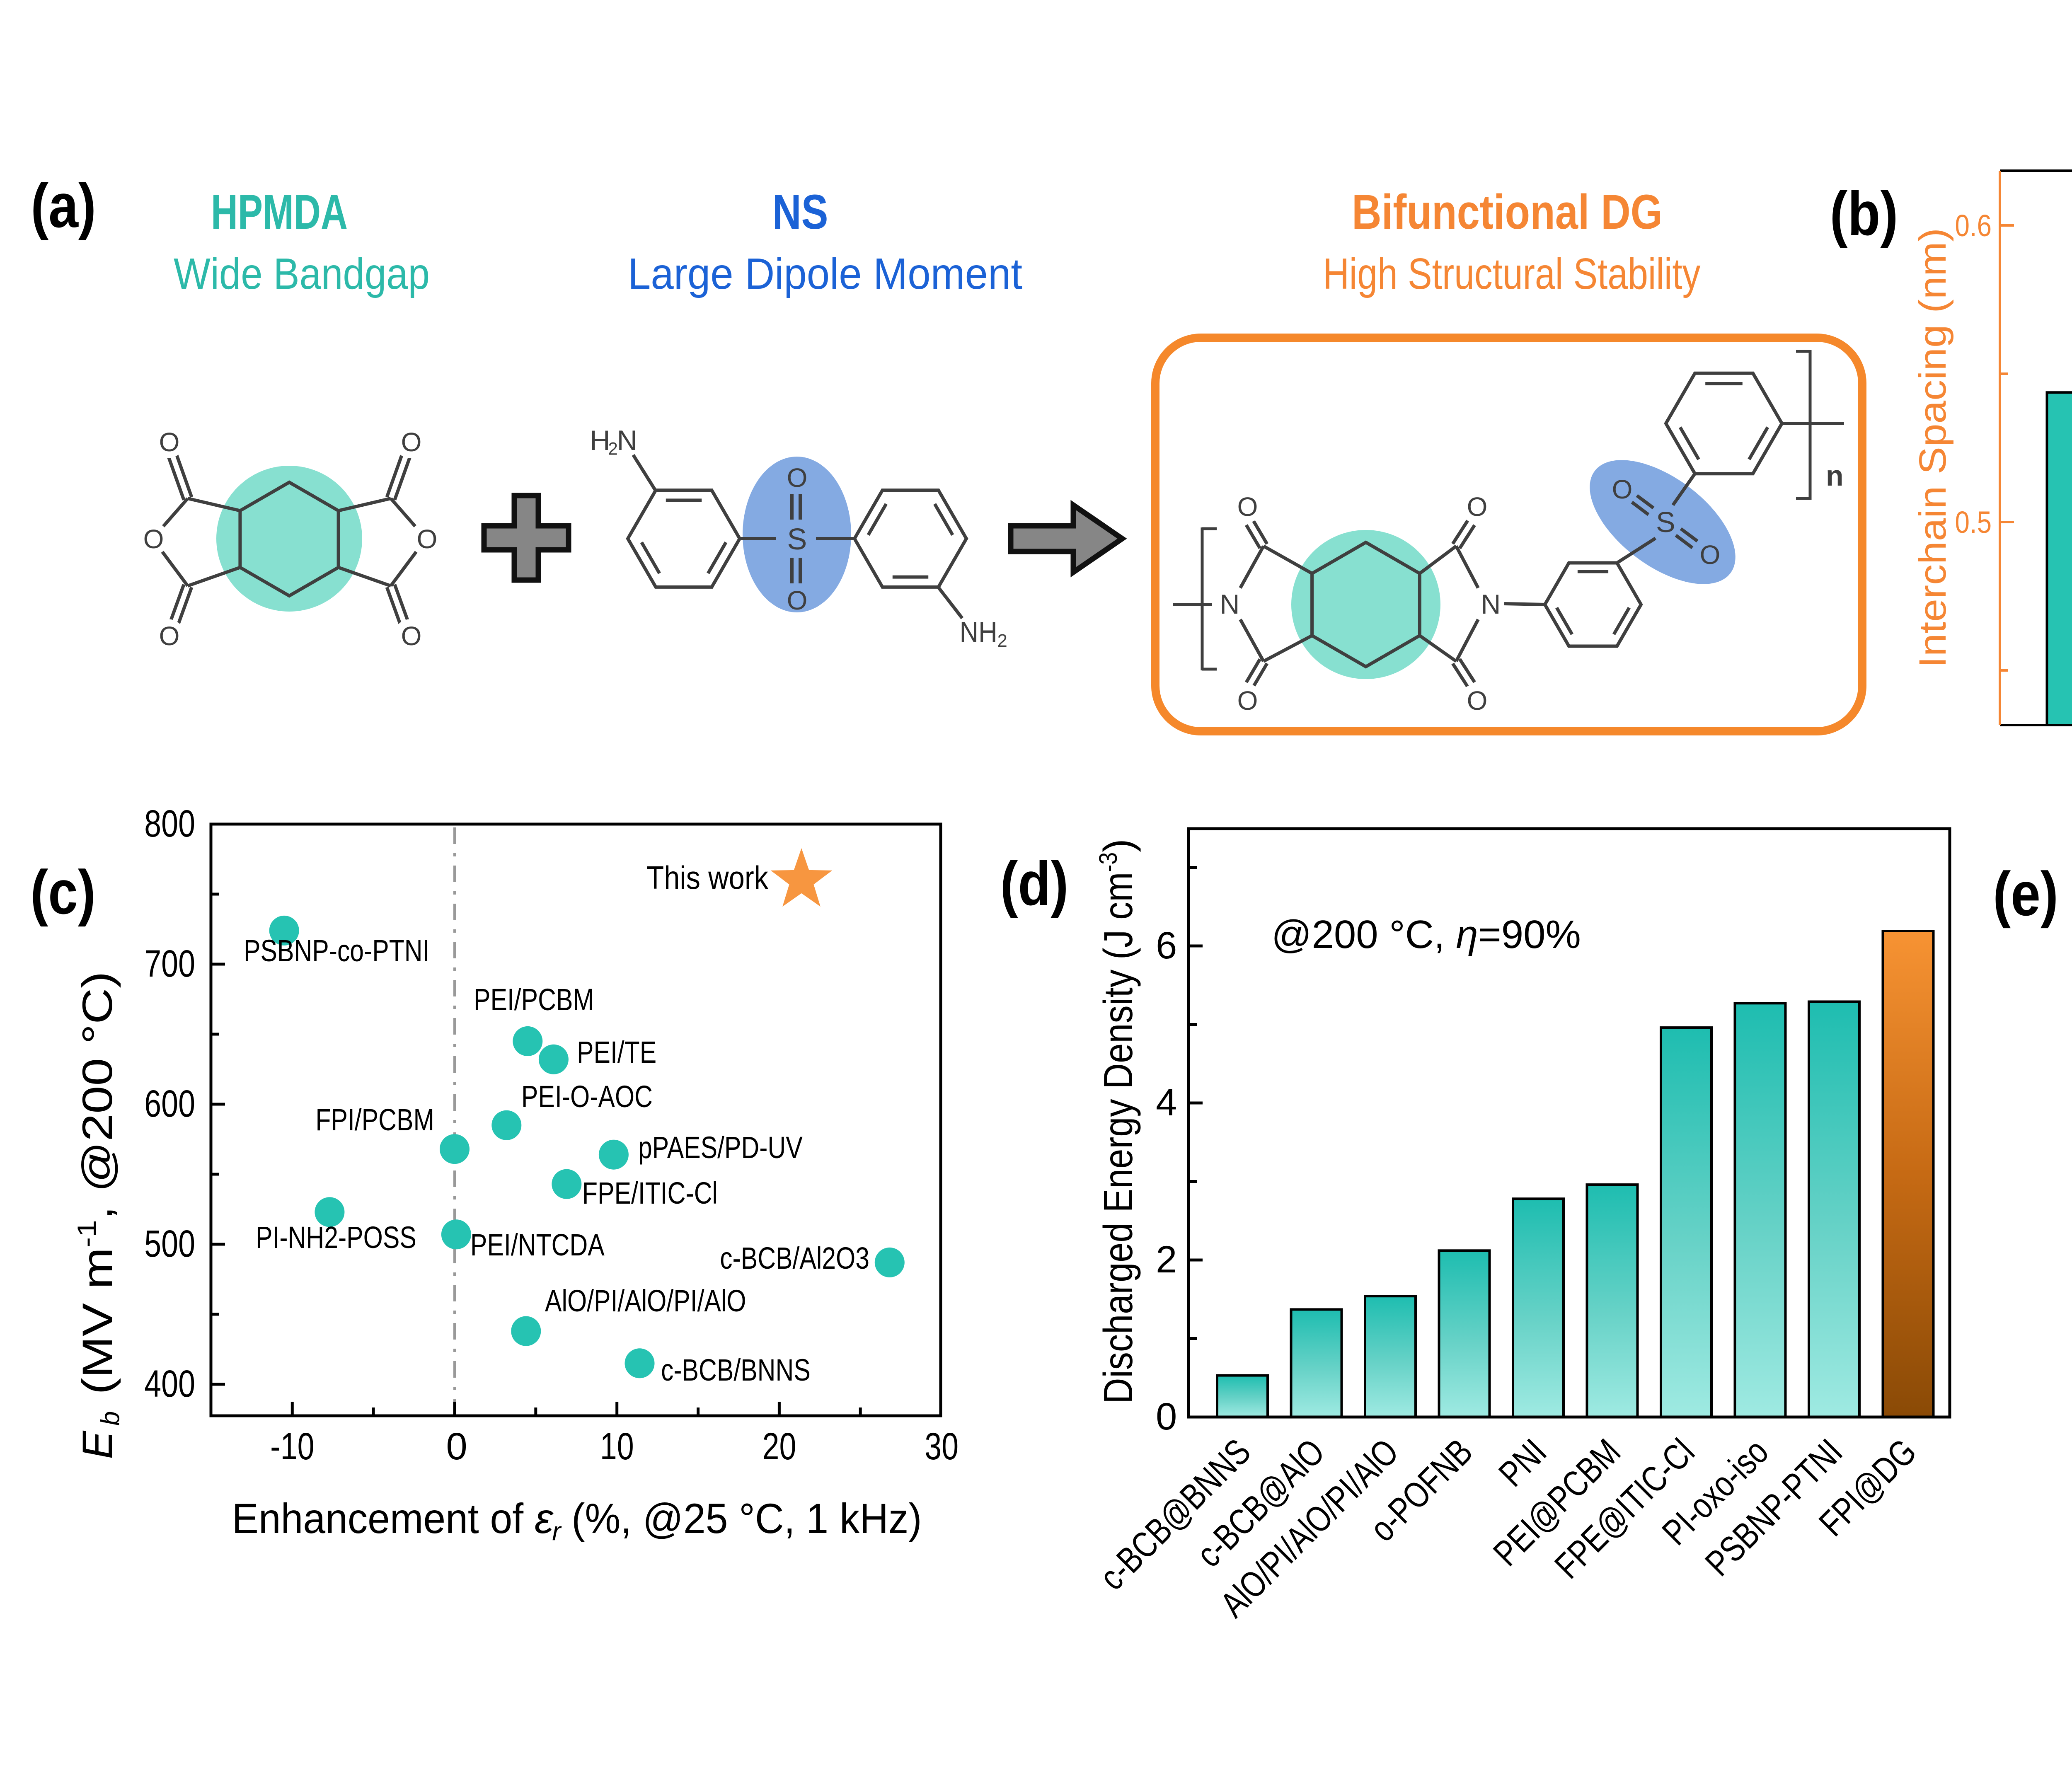 The image size is (2072, 1792). Describe the element at coordinates (1034, 884) in the screenshot. I see `svg-text: (d)` at that location.